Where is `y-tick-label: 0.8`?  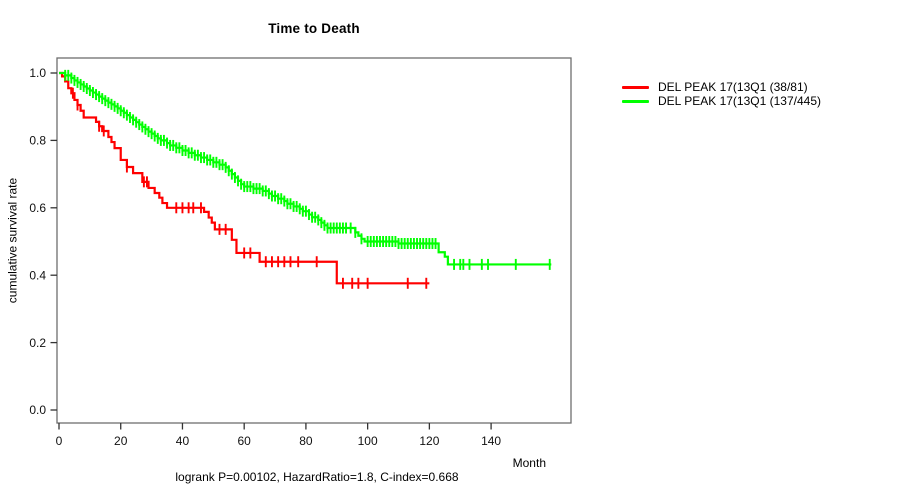
y-tick-label: 0.8 is located at coordinates (37, 141).